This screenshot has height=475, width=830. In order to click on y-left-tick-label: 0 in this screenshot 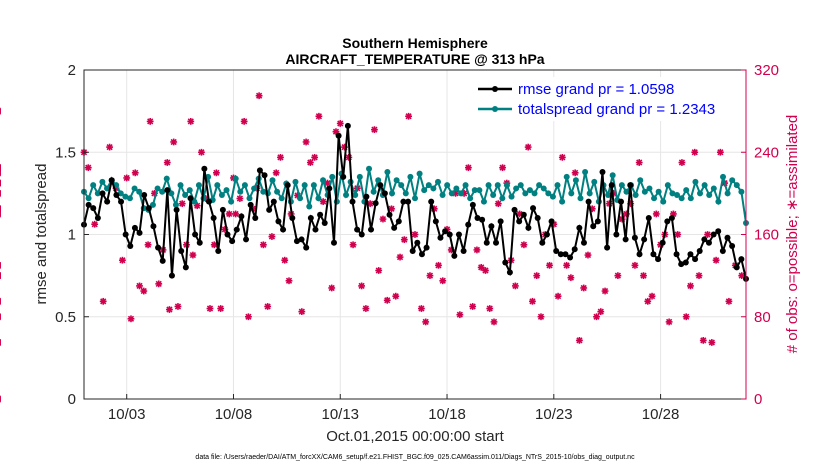, I will do `click(72, 399)`.